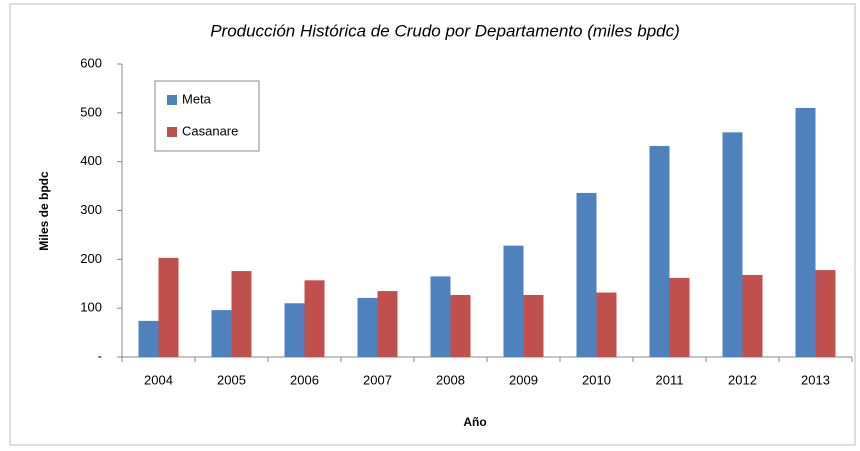  Describe the element at coordinates (670, 379) in the screenshot. I see `x-tick-label: 2011` at that location.